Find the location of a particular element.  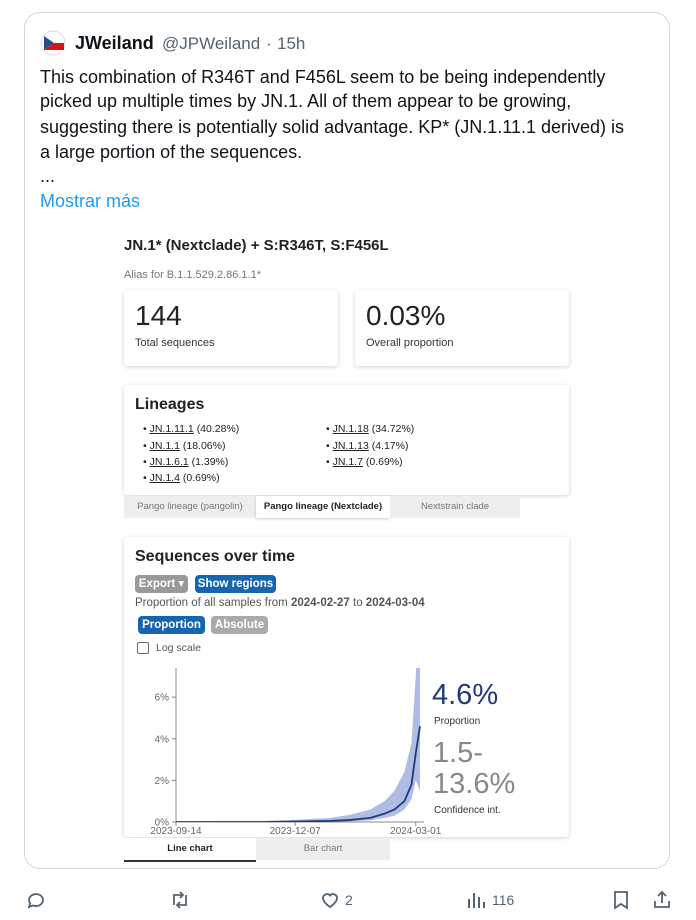

proportion-value: 4.6% is located at coordinates (465, 695).